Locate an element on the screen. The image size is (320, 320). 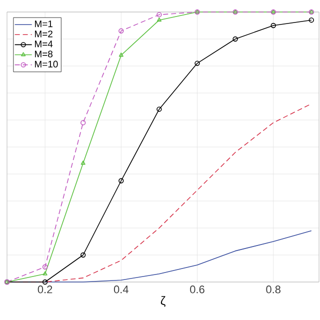
legend-label: M=2 is located at coordinates (43, 34).